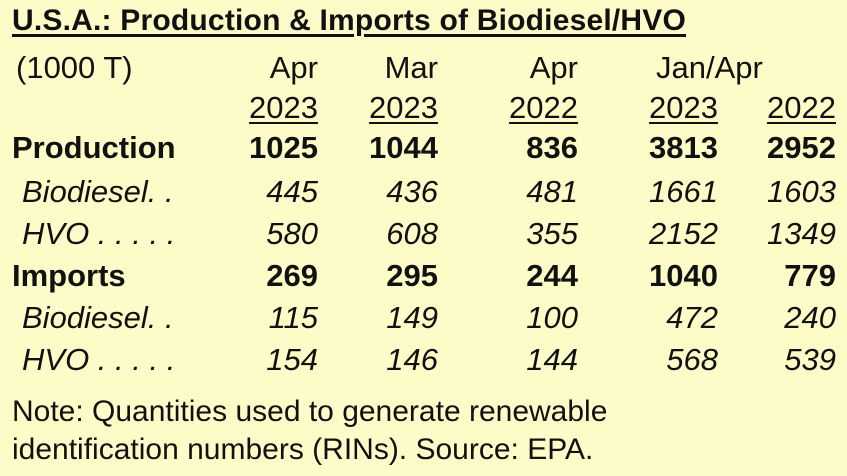 The width and height of the screenshot is (847, 476). What do you see at coordinates (412, 359) in the screenshot?
I see `table-cell: 146` at bounding box center [412, 359].